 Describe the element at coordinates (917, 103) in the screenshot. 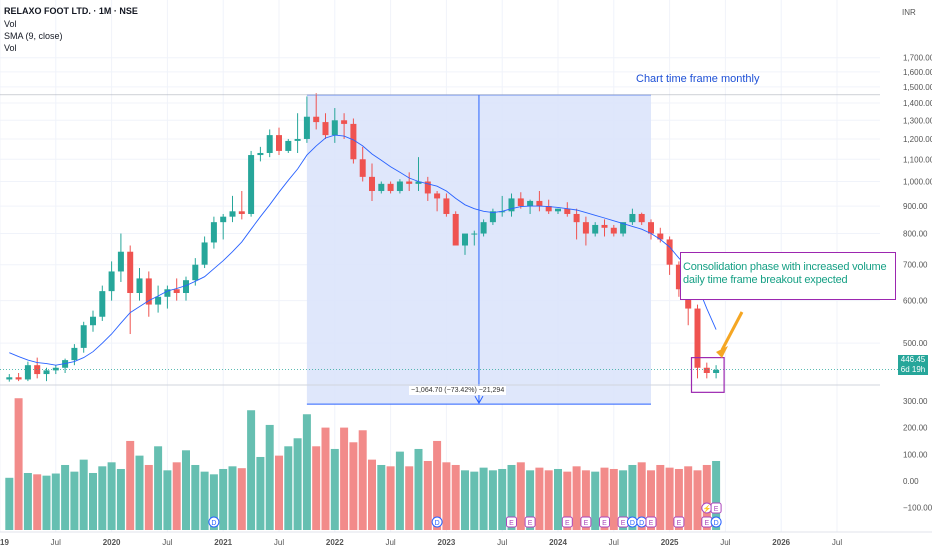

I see `price-tick-label: 1,400.00` at that location.